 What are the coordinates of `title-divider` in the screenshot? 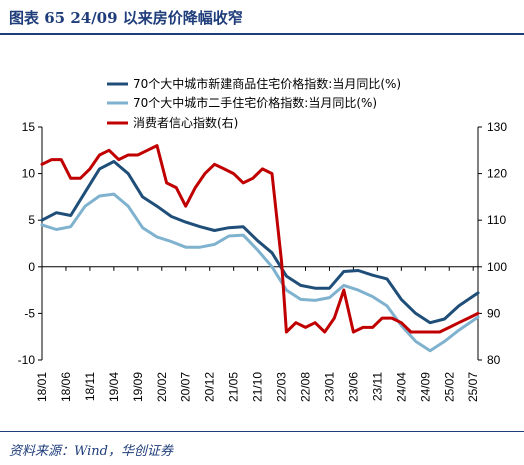 It's located at (262, 34).